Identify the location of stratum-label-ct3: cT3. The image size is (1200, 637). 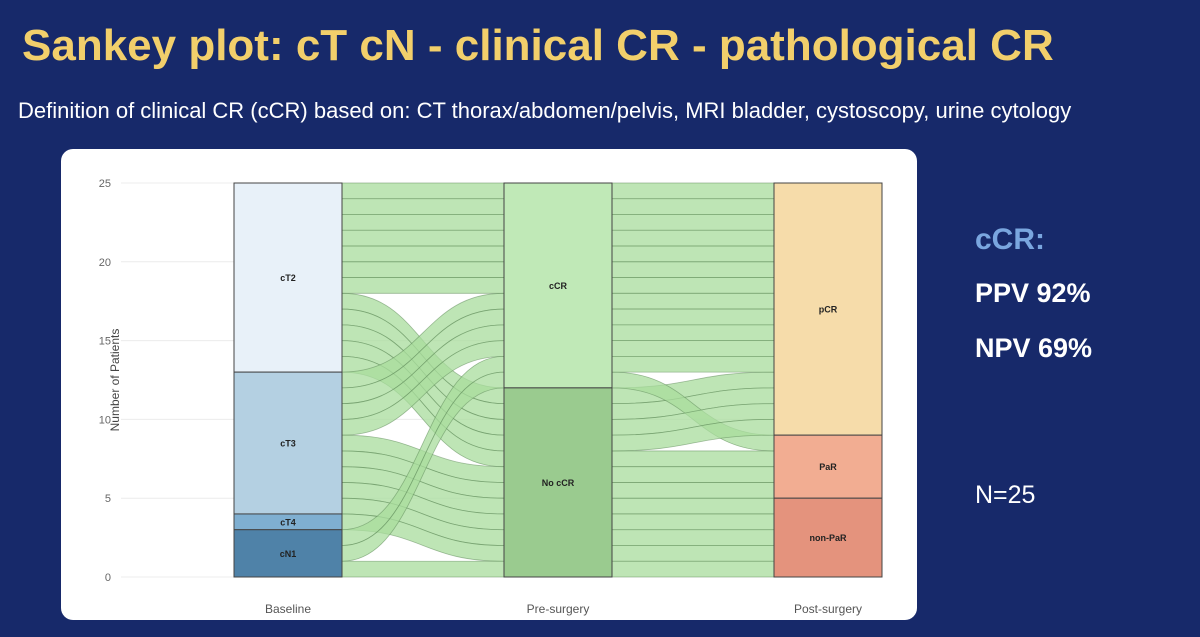
(288, 444).